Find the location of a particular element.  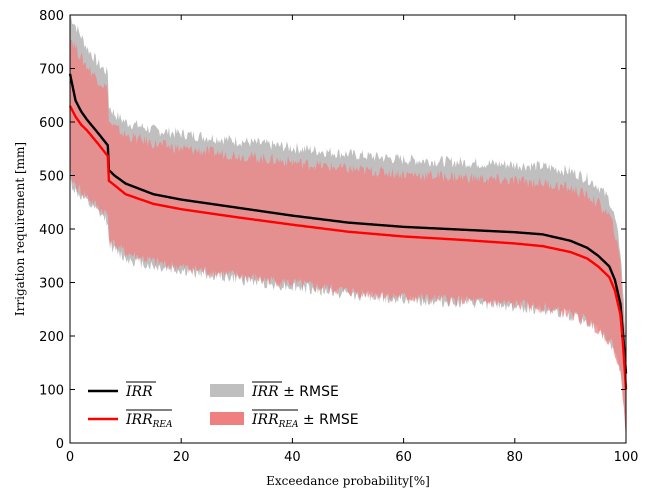

y-tick-label: 100 is located at coordinates (51, 391).